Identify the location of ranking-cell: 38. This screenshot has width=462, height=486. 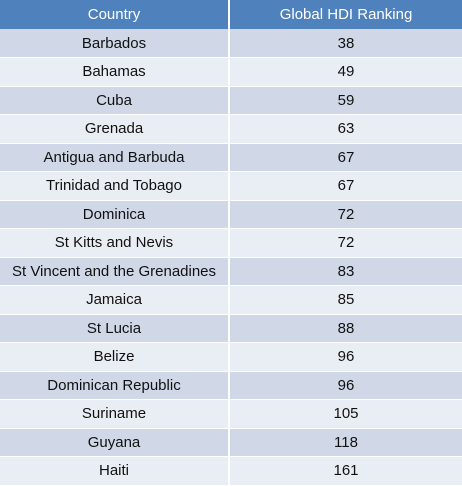
(345, 43).